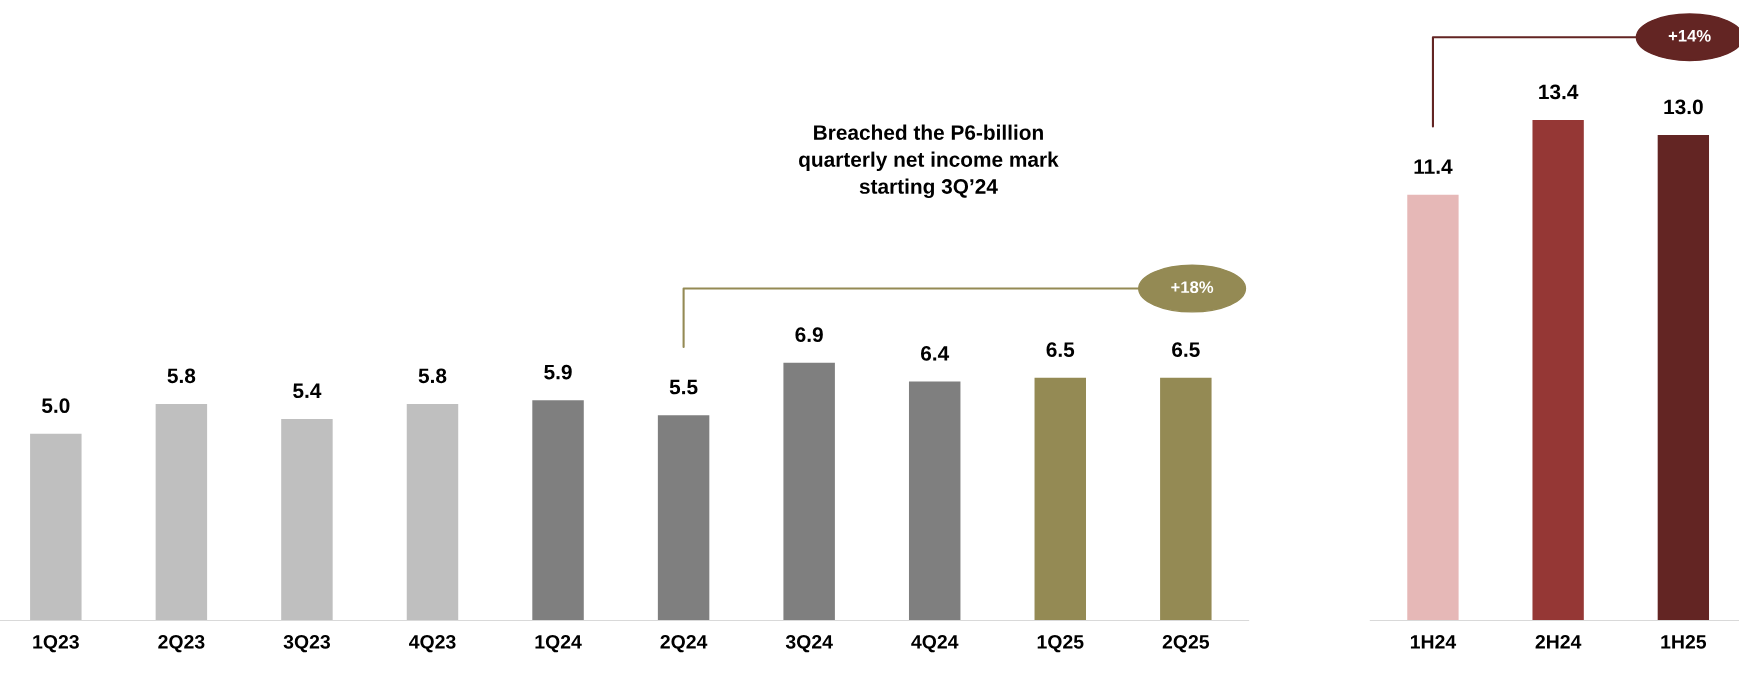 This screenshot has width=1739, height=676. I want to click on x-tick-label: 2H24, so click(1558, 641).